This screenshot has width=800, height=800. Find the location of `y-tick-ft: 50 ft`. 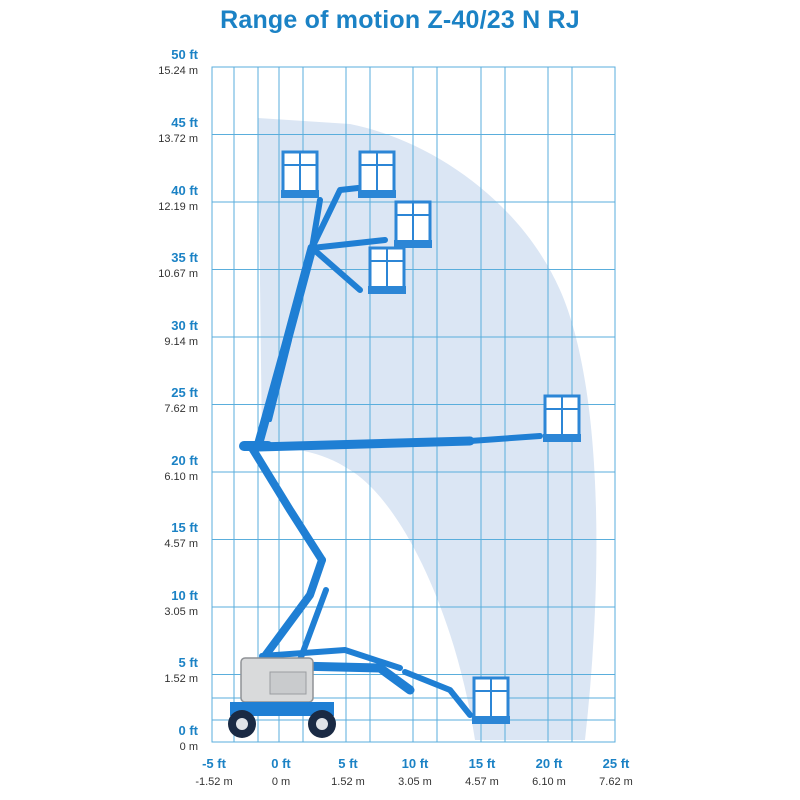

y-tick-ft: 50 ft is located at coordinates (184, 54).